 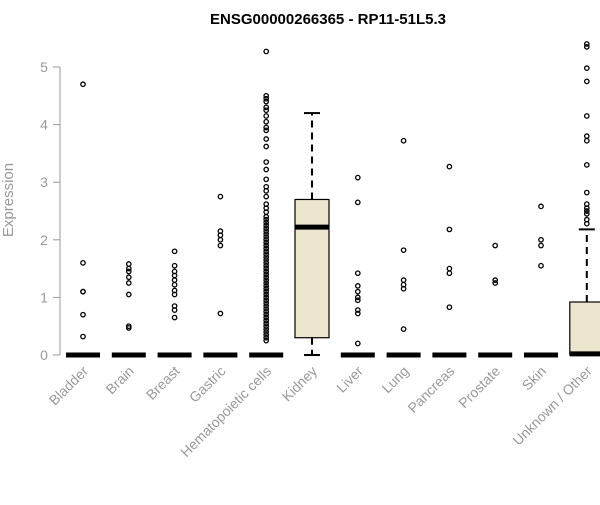 I want to click on box-iqr, so click(x=312, y=268).